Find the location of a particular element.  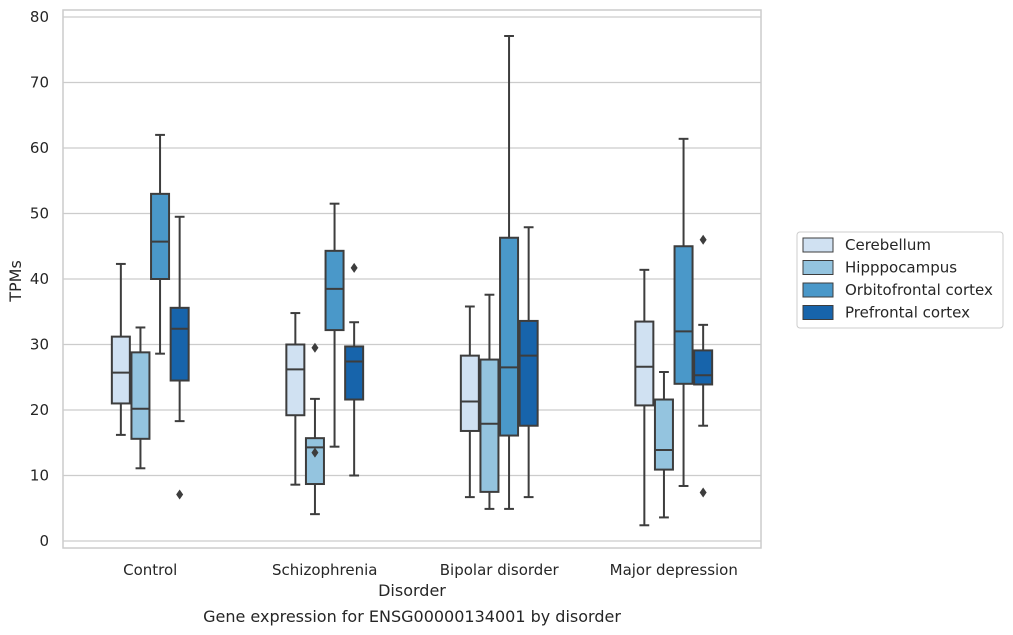

y-tick-labels: 0 10 20 30 40 50 60 70 80 is located at coordinates (39, 279).